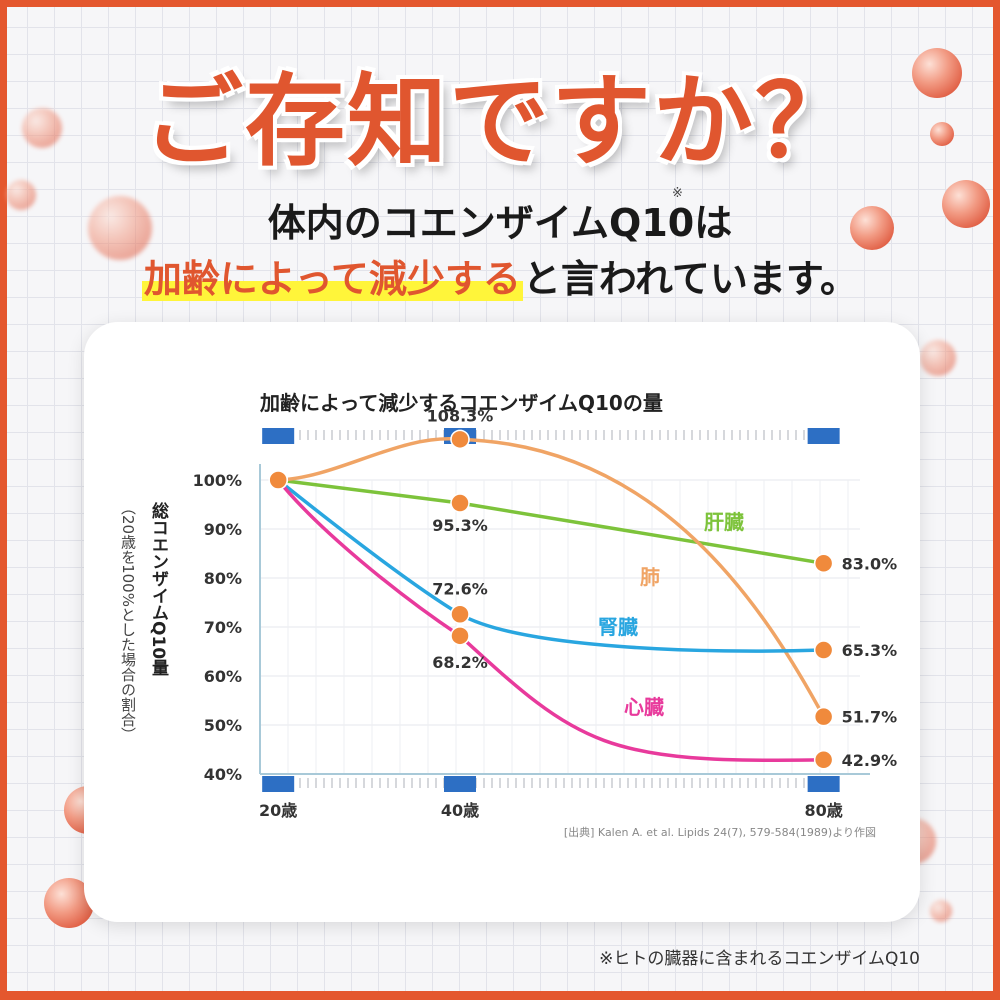 This screenshot has width=1000, height=1000. Describe the element at coordinates (278, 810) in the screenshot. I see `x-tick-label: 20歳` at that location.